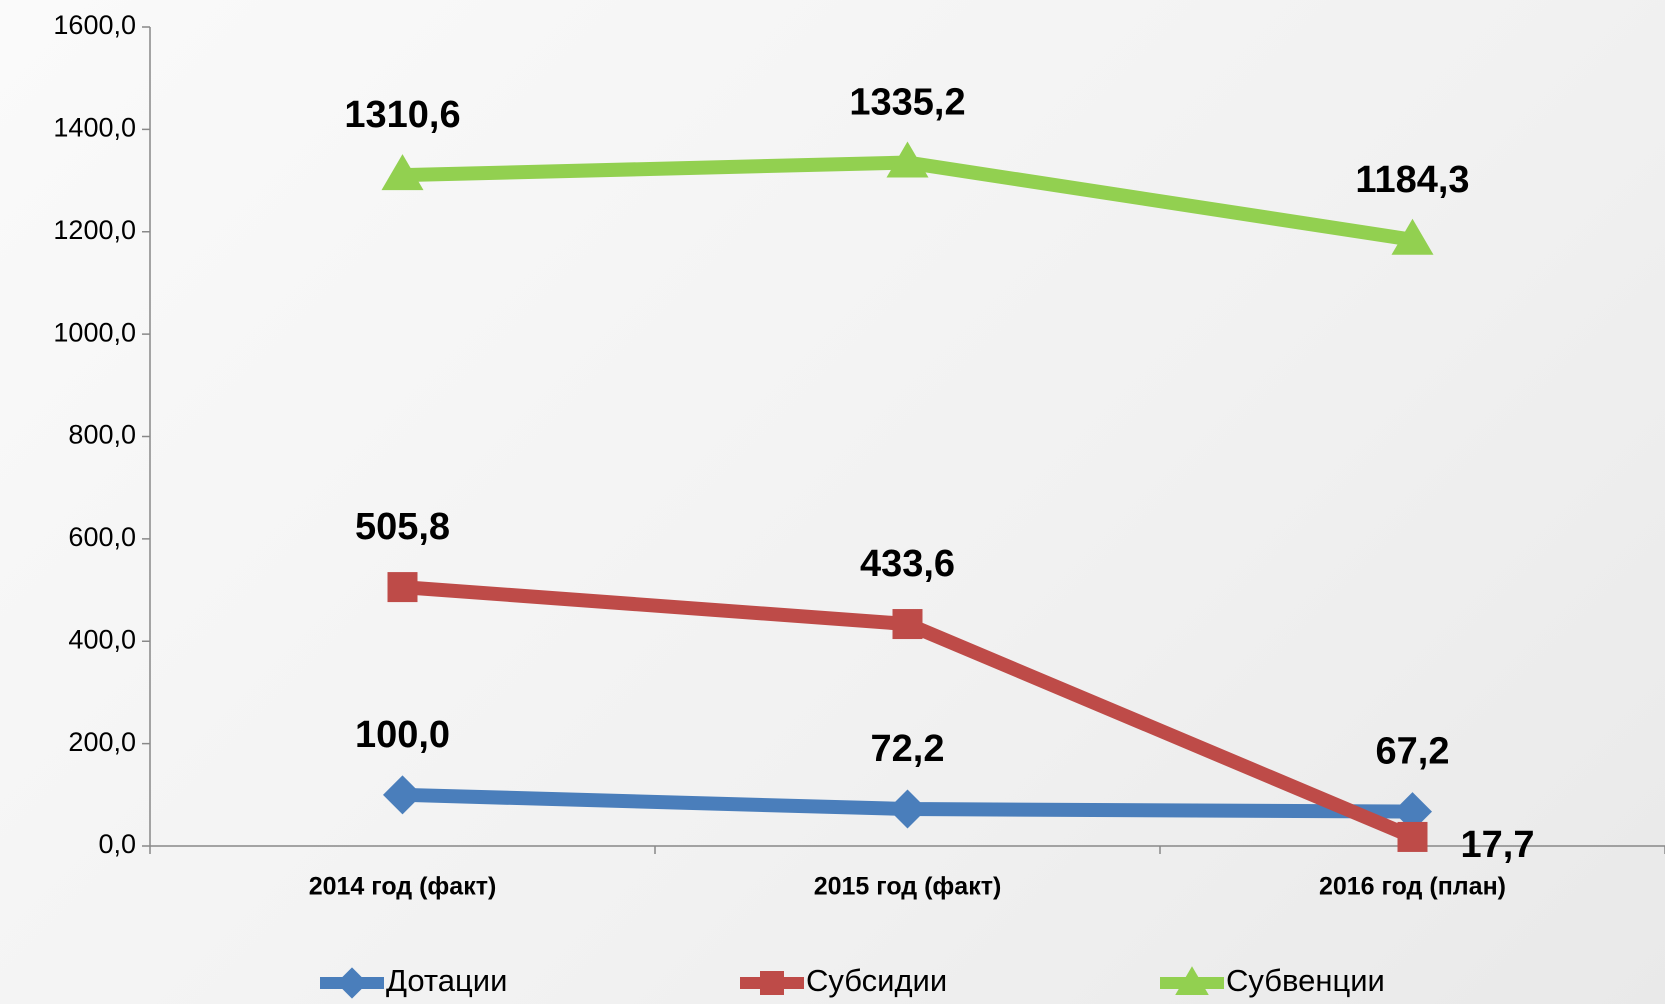  I want to click on y-tick-label: 1200,0, so click(94, 230).